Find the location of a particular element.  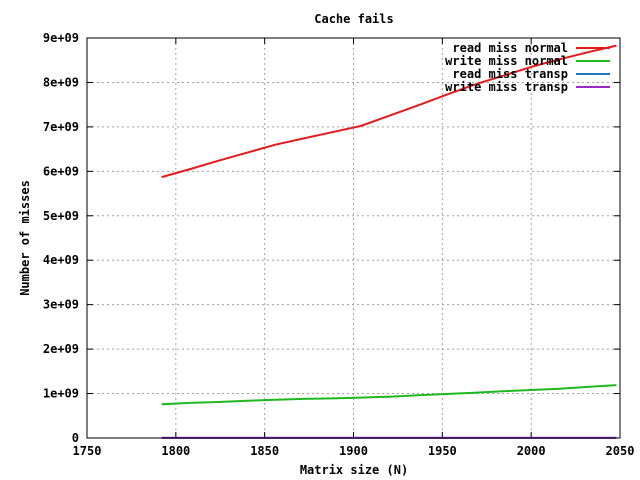

x-tick-label: 2000 is located at coordinates (531, 451).